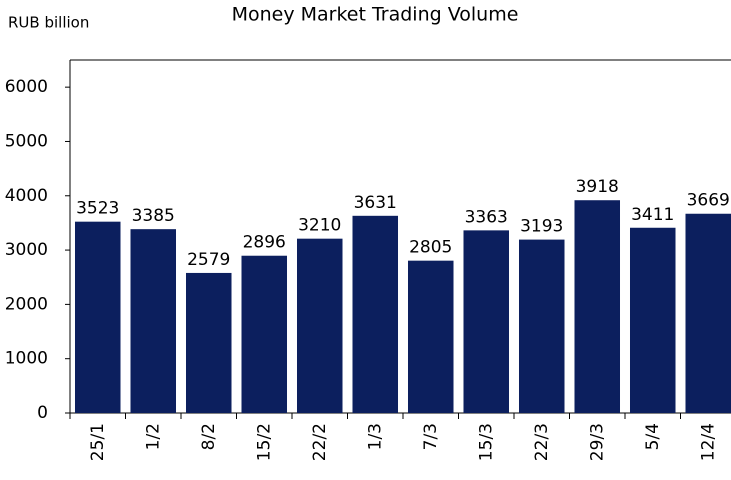  I want to click on x-tick-label: 12/4, so click(708, 442).